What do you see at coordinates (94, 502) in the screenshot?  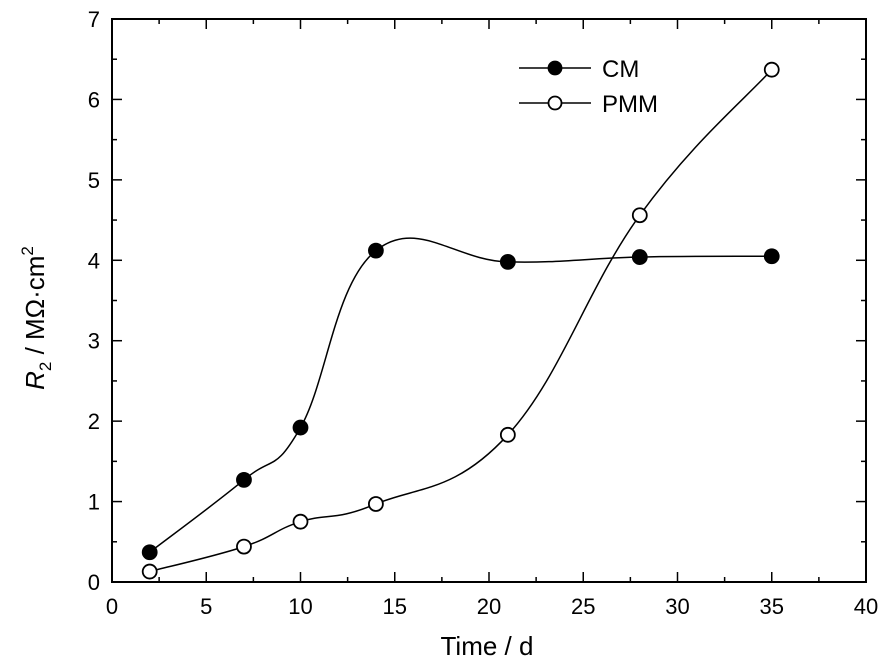 I see `y-tick-label: 1` at bounding box center [94, 502].